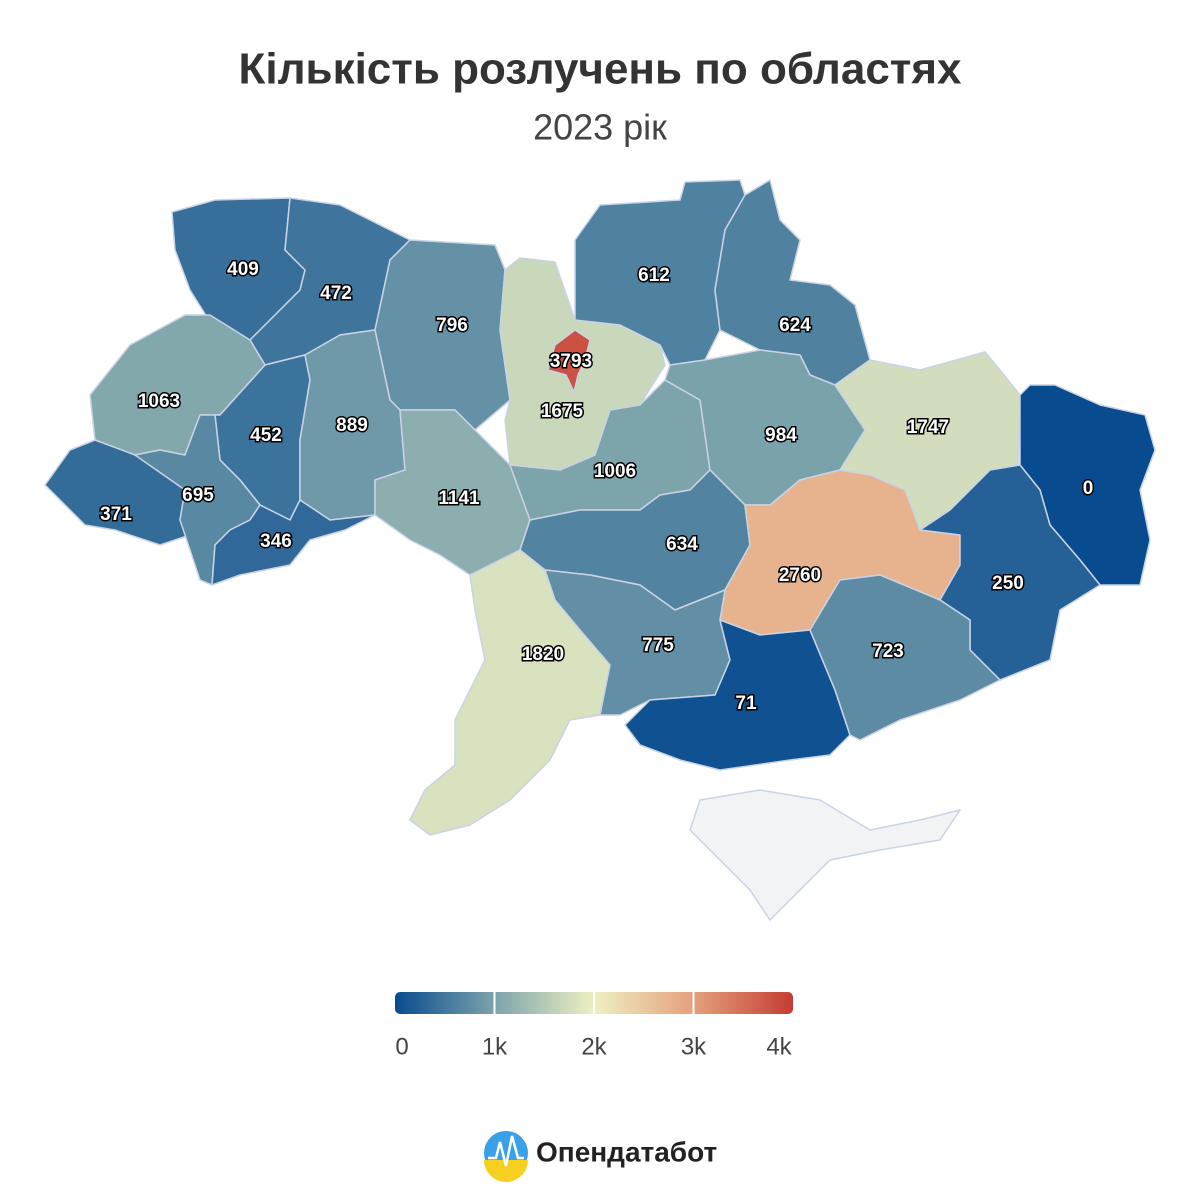  What do you see at coordinates (781, 435) in the screenshot?
I see `value-label: 984` at bounding box center [781, 435].